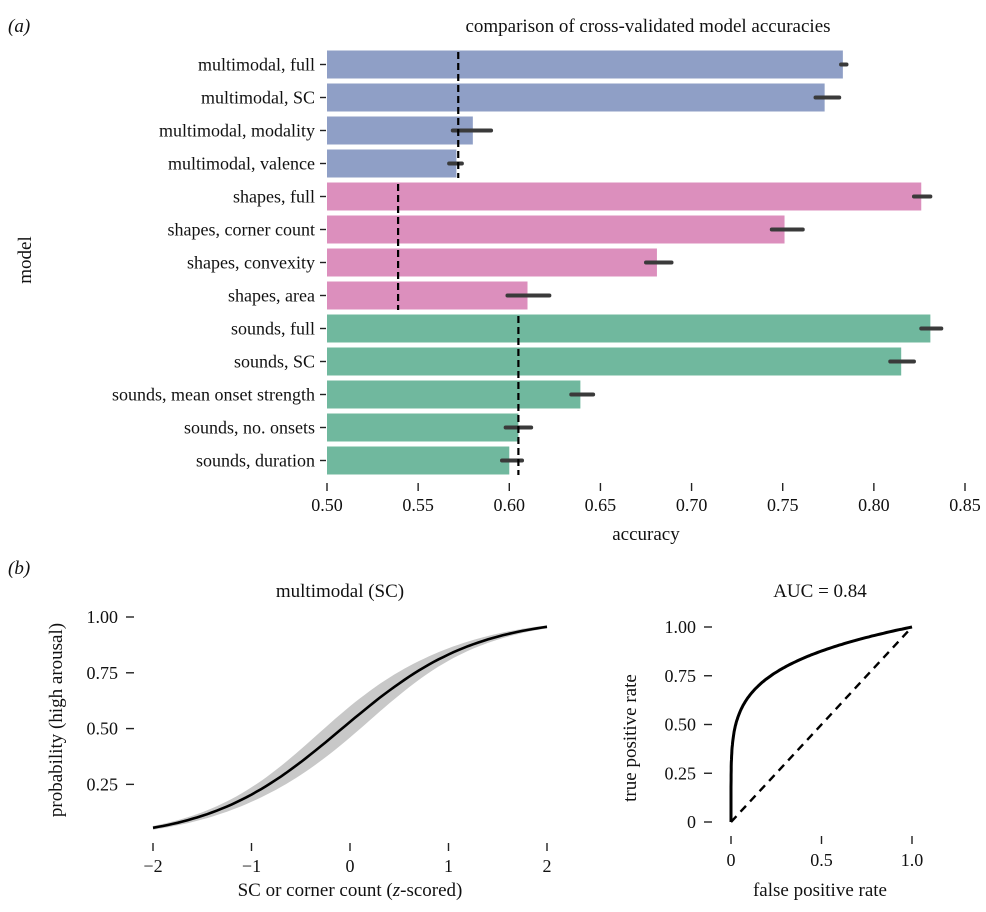 The image size is (986, 912). What do you see at coordinates (25, 260) in the screenshot?
I see `chart-a-ylabel: model` at bounding box center [25, 260].